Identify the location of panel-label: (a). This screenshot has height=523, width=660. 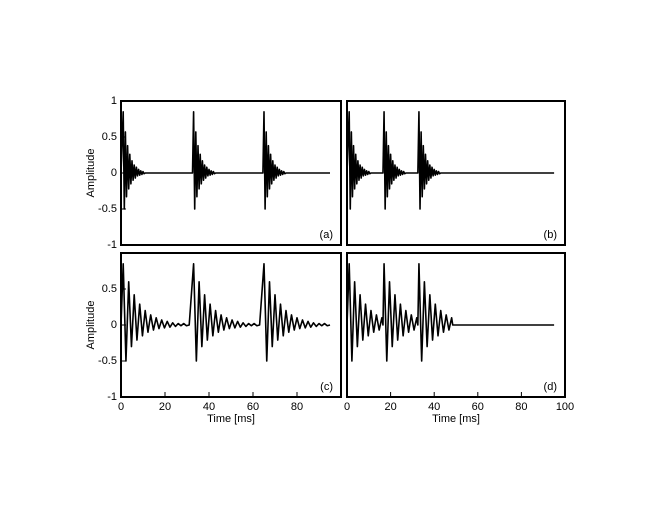
(326, 235).